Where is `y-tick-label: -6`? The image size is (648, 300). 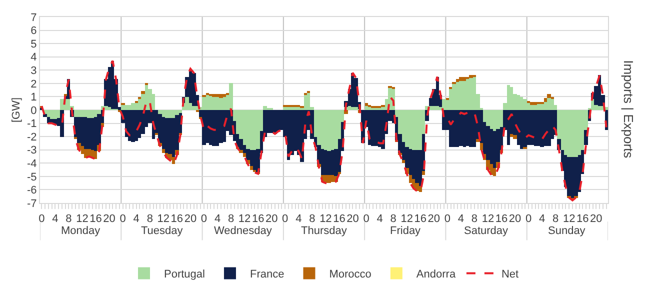
y-tick-label: -6 is located at coordinates (32, 190).